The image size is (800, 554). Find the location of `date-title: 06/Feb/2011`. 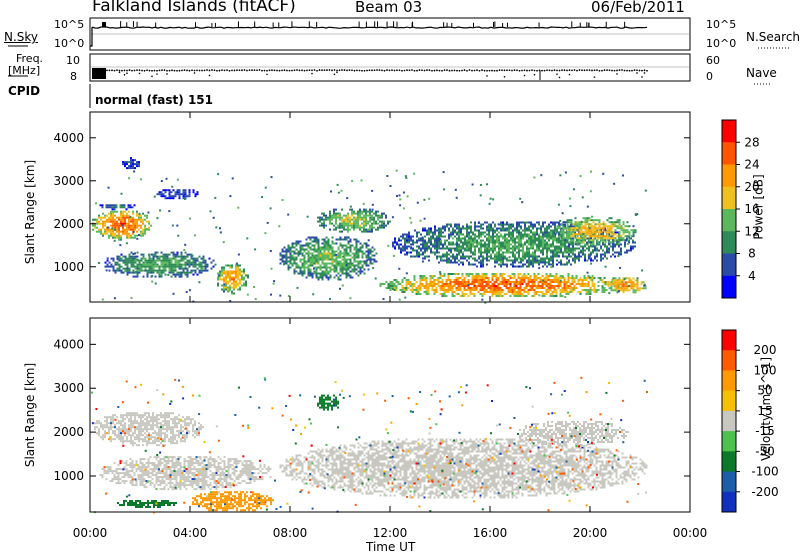

date-title: 06/Feb/2011 is located at coordinates (638, 8).